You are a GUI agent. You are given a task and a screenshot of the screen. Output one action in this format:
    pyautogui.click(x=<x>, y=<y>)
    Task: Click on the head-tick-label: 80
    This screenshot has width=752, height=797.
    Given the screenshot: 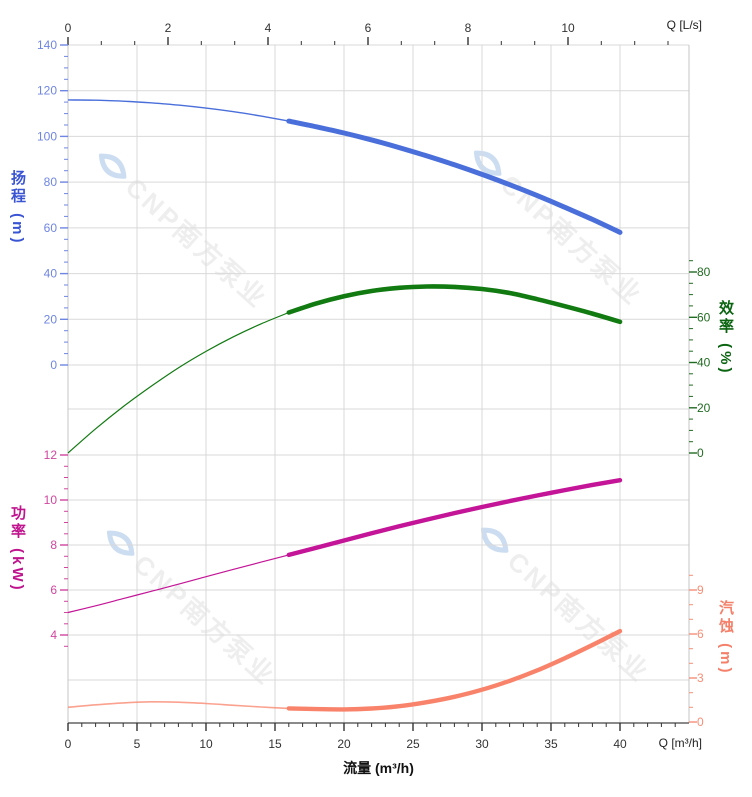 What is the action you would take?
    pyautogui.click(x=51, y=182)
    